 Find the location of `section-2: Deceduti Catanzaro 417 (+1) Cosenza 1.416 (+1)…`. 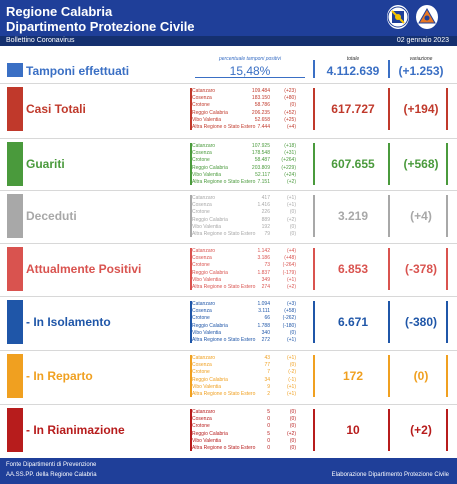

section-2: Deceduti Catanzaro 417 (+1) Cosenza 1.416 (+1)… is located at coordinates (228, 216).